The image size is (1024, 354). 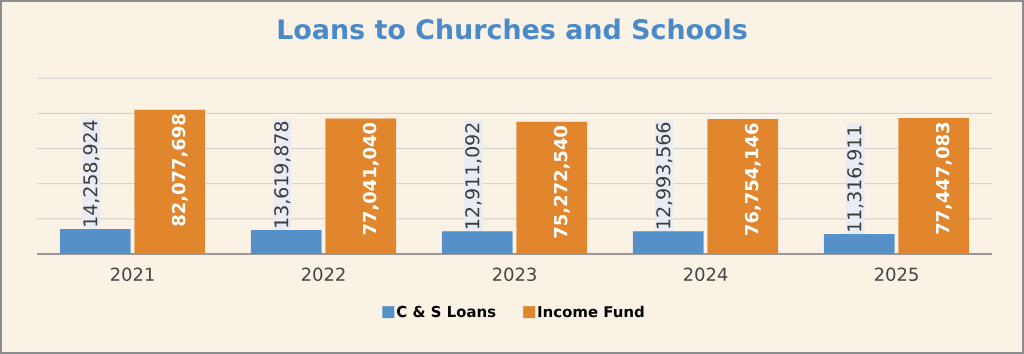 What do you see at coordinates (512, 29) in the screenshot?
I see `chart-title: Loans to Churches and Schools` at bounding box center [512, 29].